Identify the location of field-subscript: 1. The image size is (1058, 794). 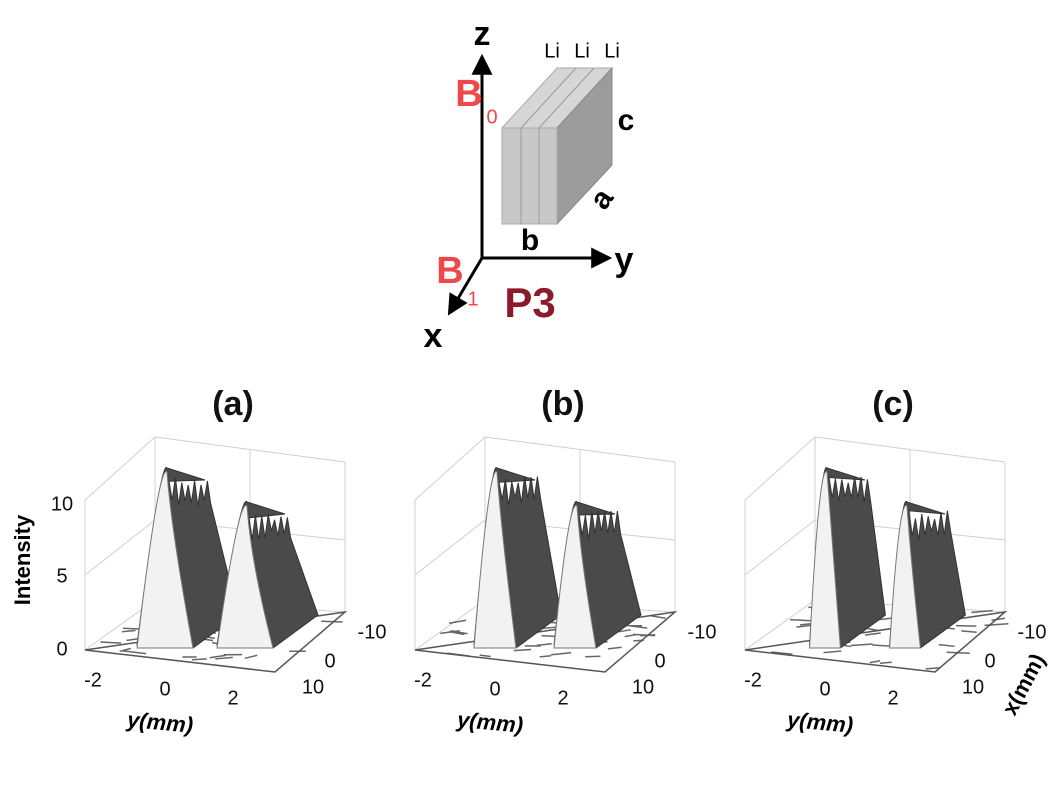
(472, 299).